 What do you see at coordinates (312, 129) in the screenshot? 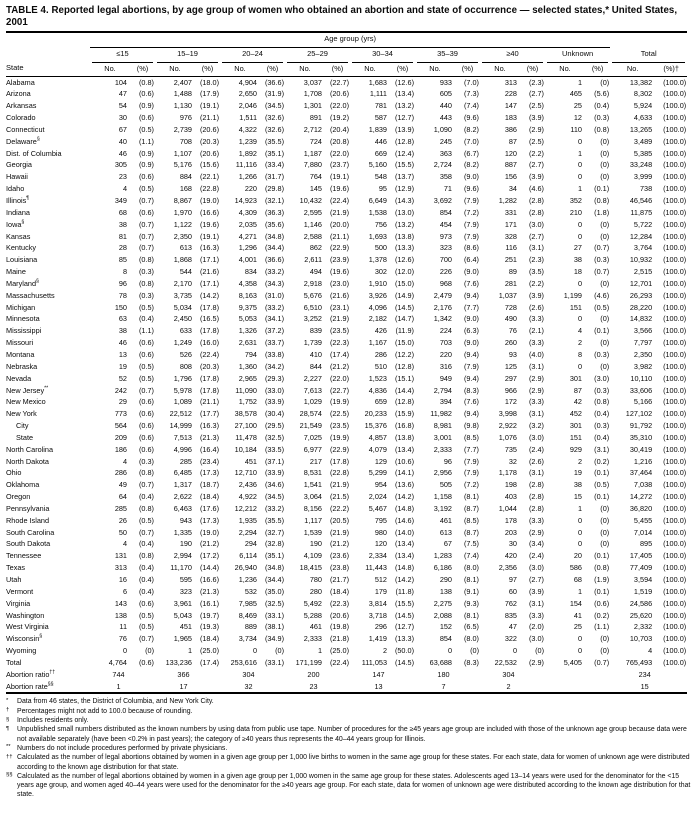
I see `cell-no: 2,712` at bounding box center [312, 129].